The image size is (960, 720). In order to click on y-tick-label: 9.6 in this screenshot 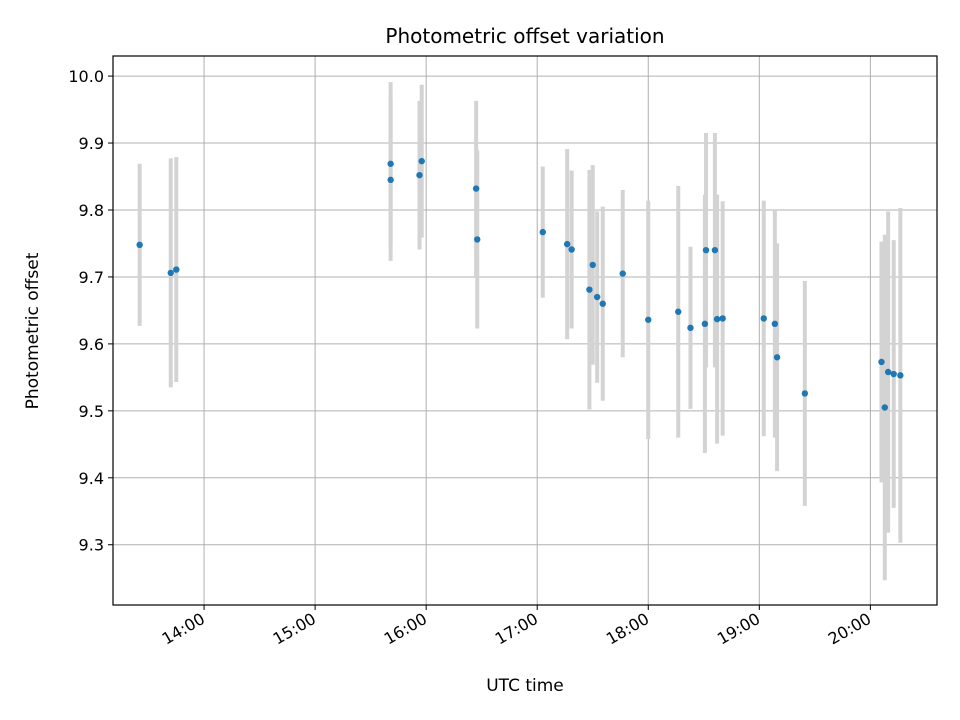, I will do `click(91, 344)`.